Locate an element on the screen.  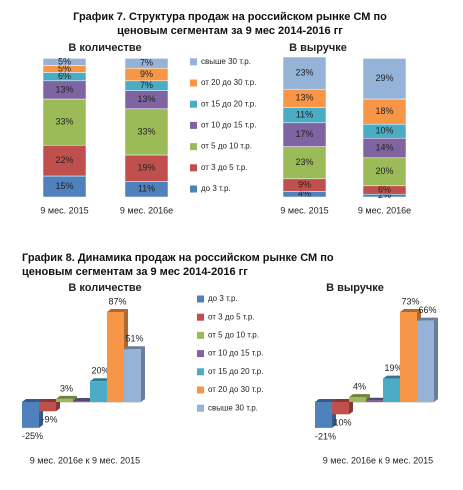
data-label: 66% is located at coordinates (427, 310).